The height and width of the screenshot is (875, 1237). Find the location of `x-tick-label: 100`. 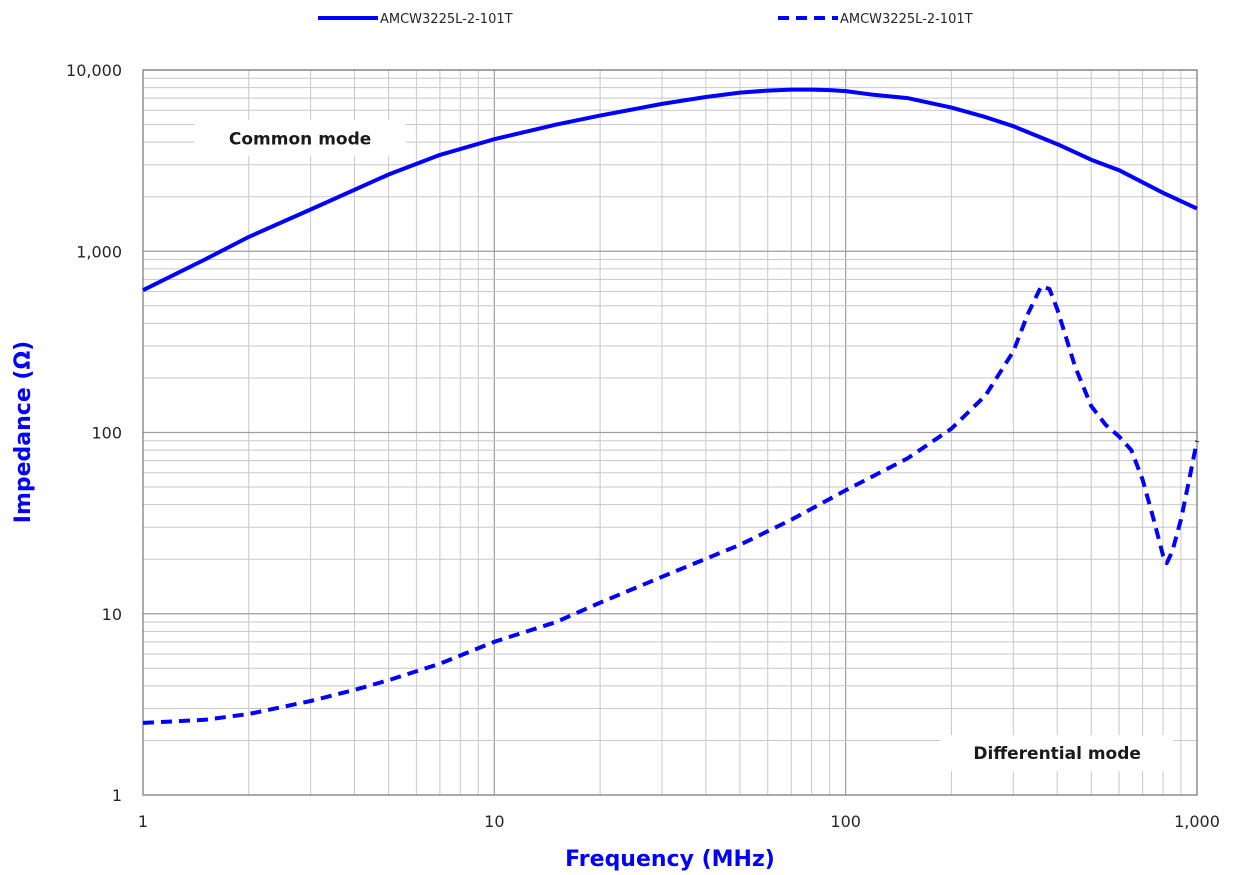

x-tick-label: 100 is located at coordinates (845, 821).